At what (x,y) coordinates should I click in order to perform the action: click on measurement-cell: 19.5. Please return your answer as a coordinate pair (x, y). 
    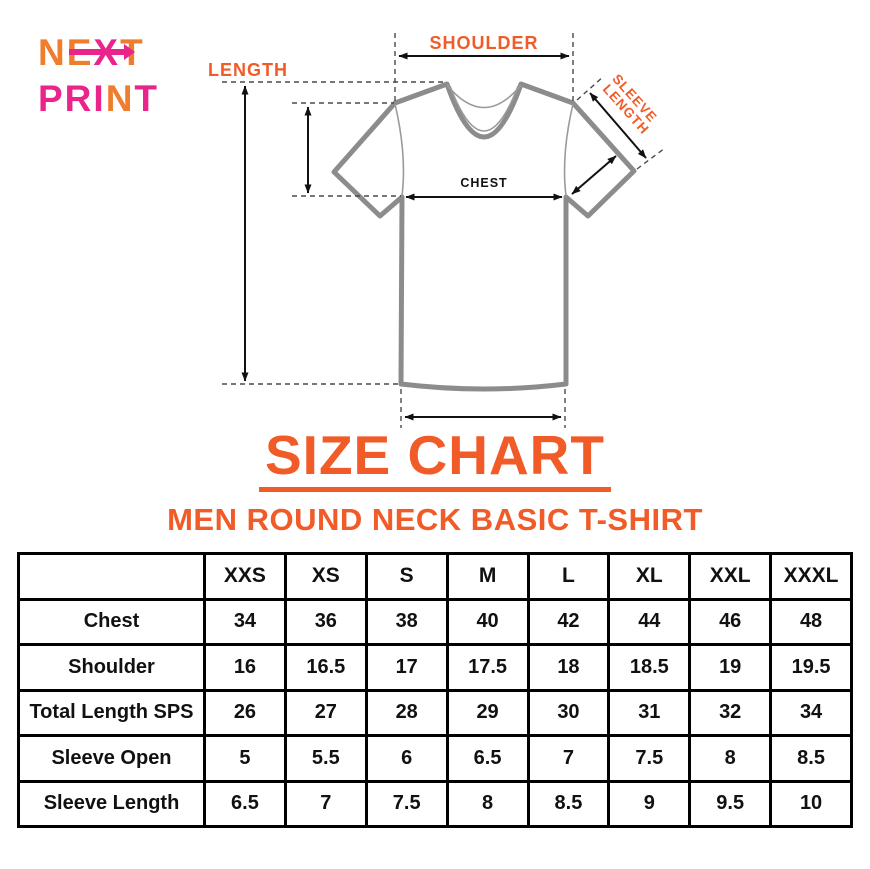
    Looking at the image, I should click on (811, 667).